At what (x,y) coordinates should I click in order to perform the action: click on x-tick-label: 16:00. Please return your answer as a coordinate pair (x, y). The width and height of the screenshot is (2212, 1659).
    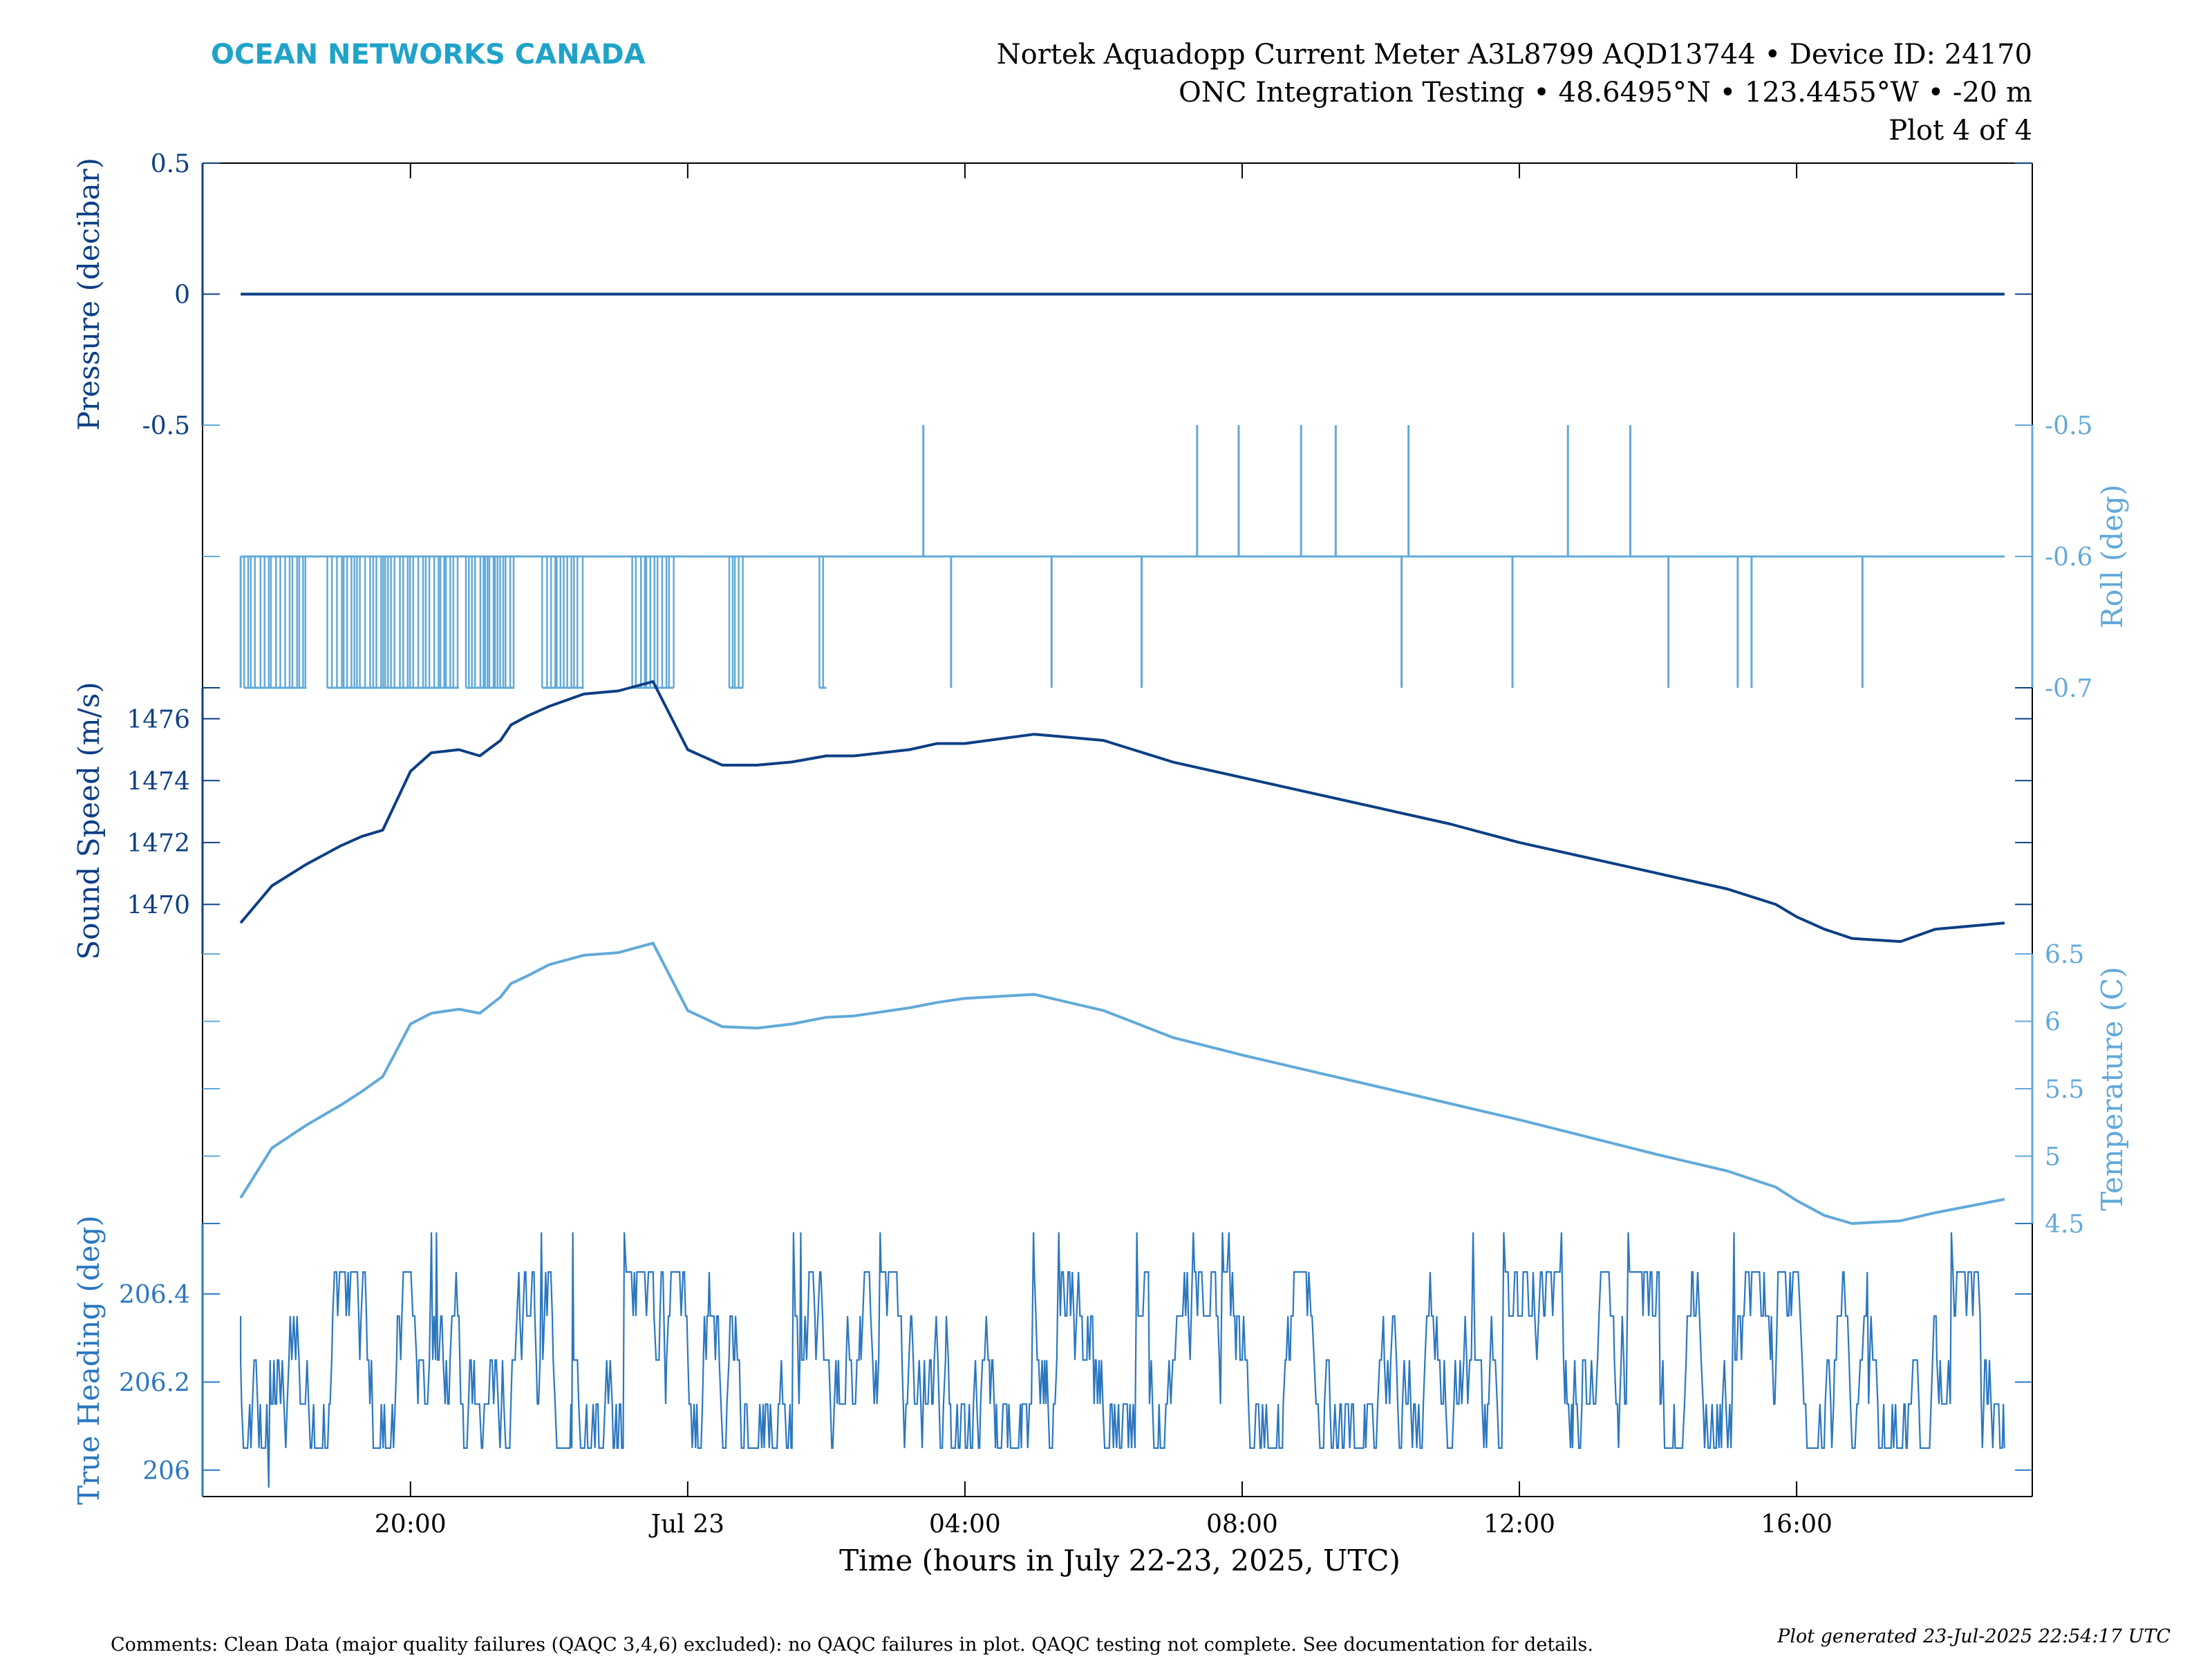
    Looking at the image, I should click on (1797, 1525).